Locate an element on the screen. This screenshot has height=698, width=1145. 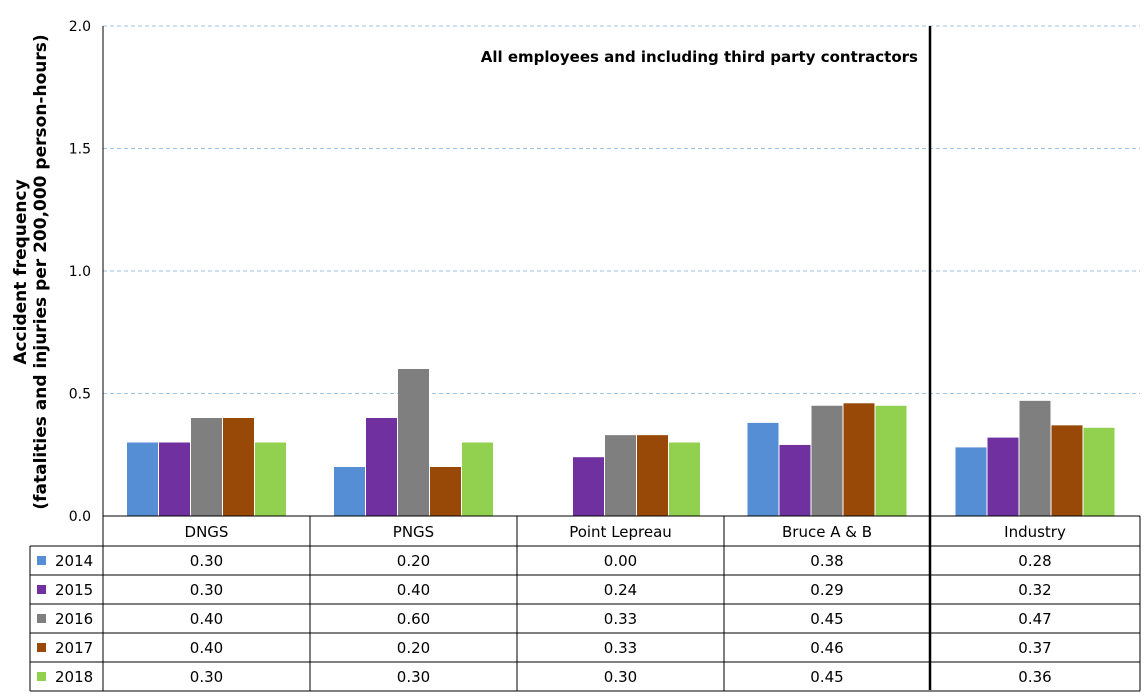
category-label: Industry is located at coordinates (1035, 532).